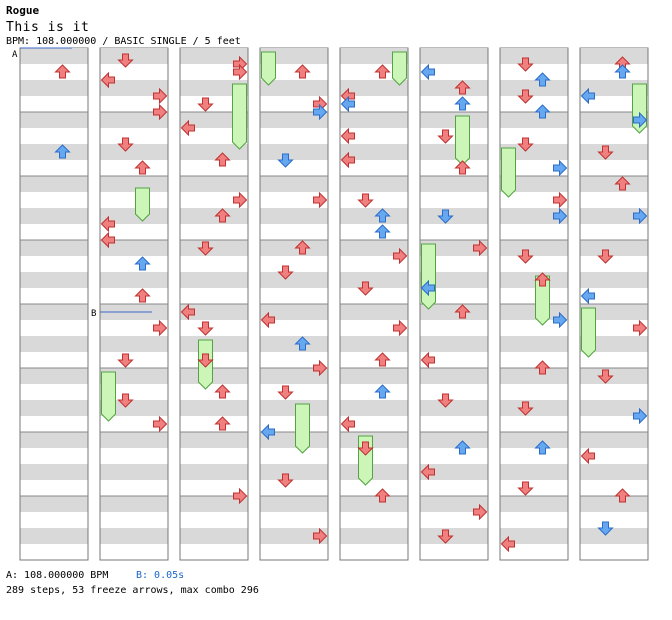 This screenshot has height=620, width=672. What do you see at coordinates (23, 10) in the screenshot?
I see `song-title: Rogue` at bounding box center [23, 10].